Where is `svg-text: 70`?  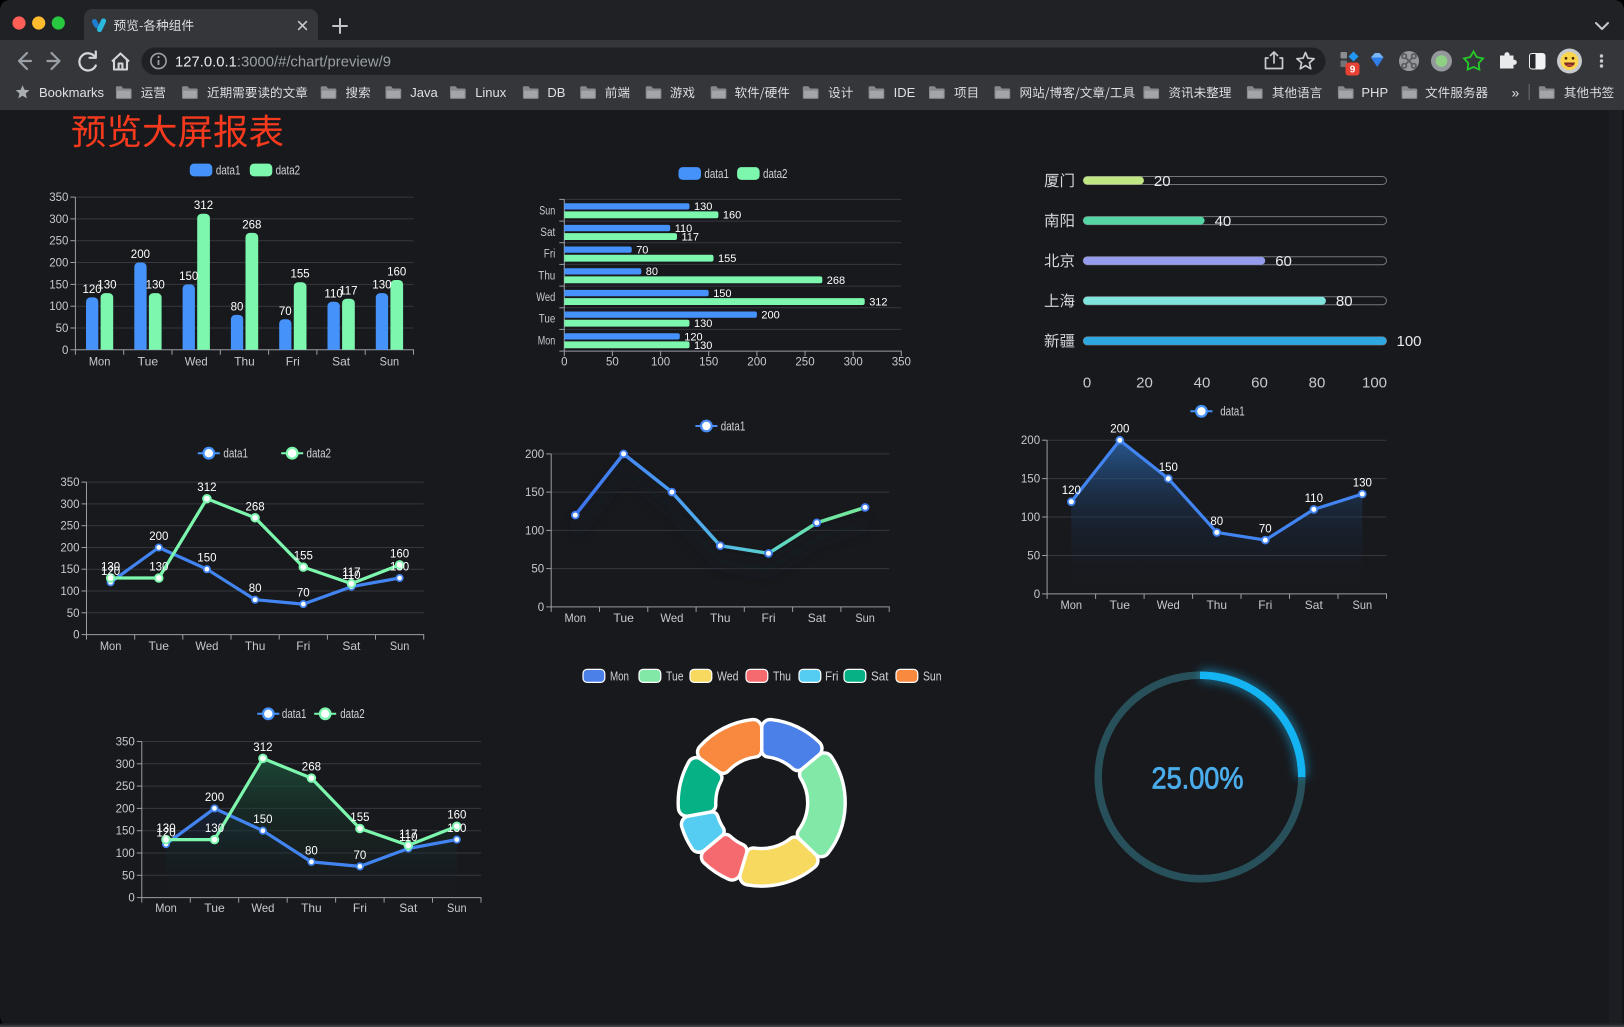 svg-text: 70 is located at coordinates (285, 312).